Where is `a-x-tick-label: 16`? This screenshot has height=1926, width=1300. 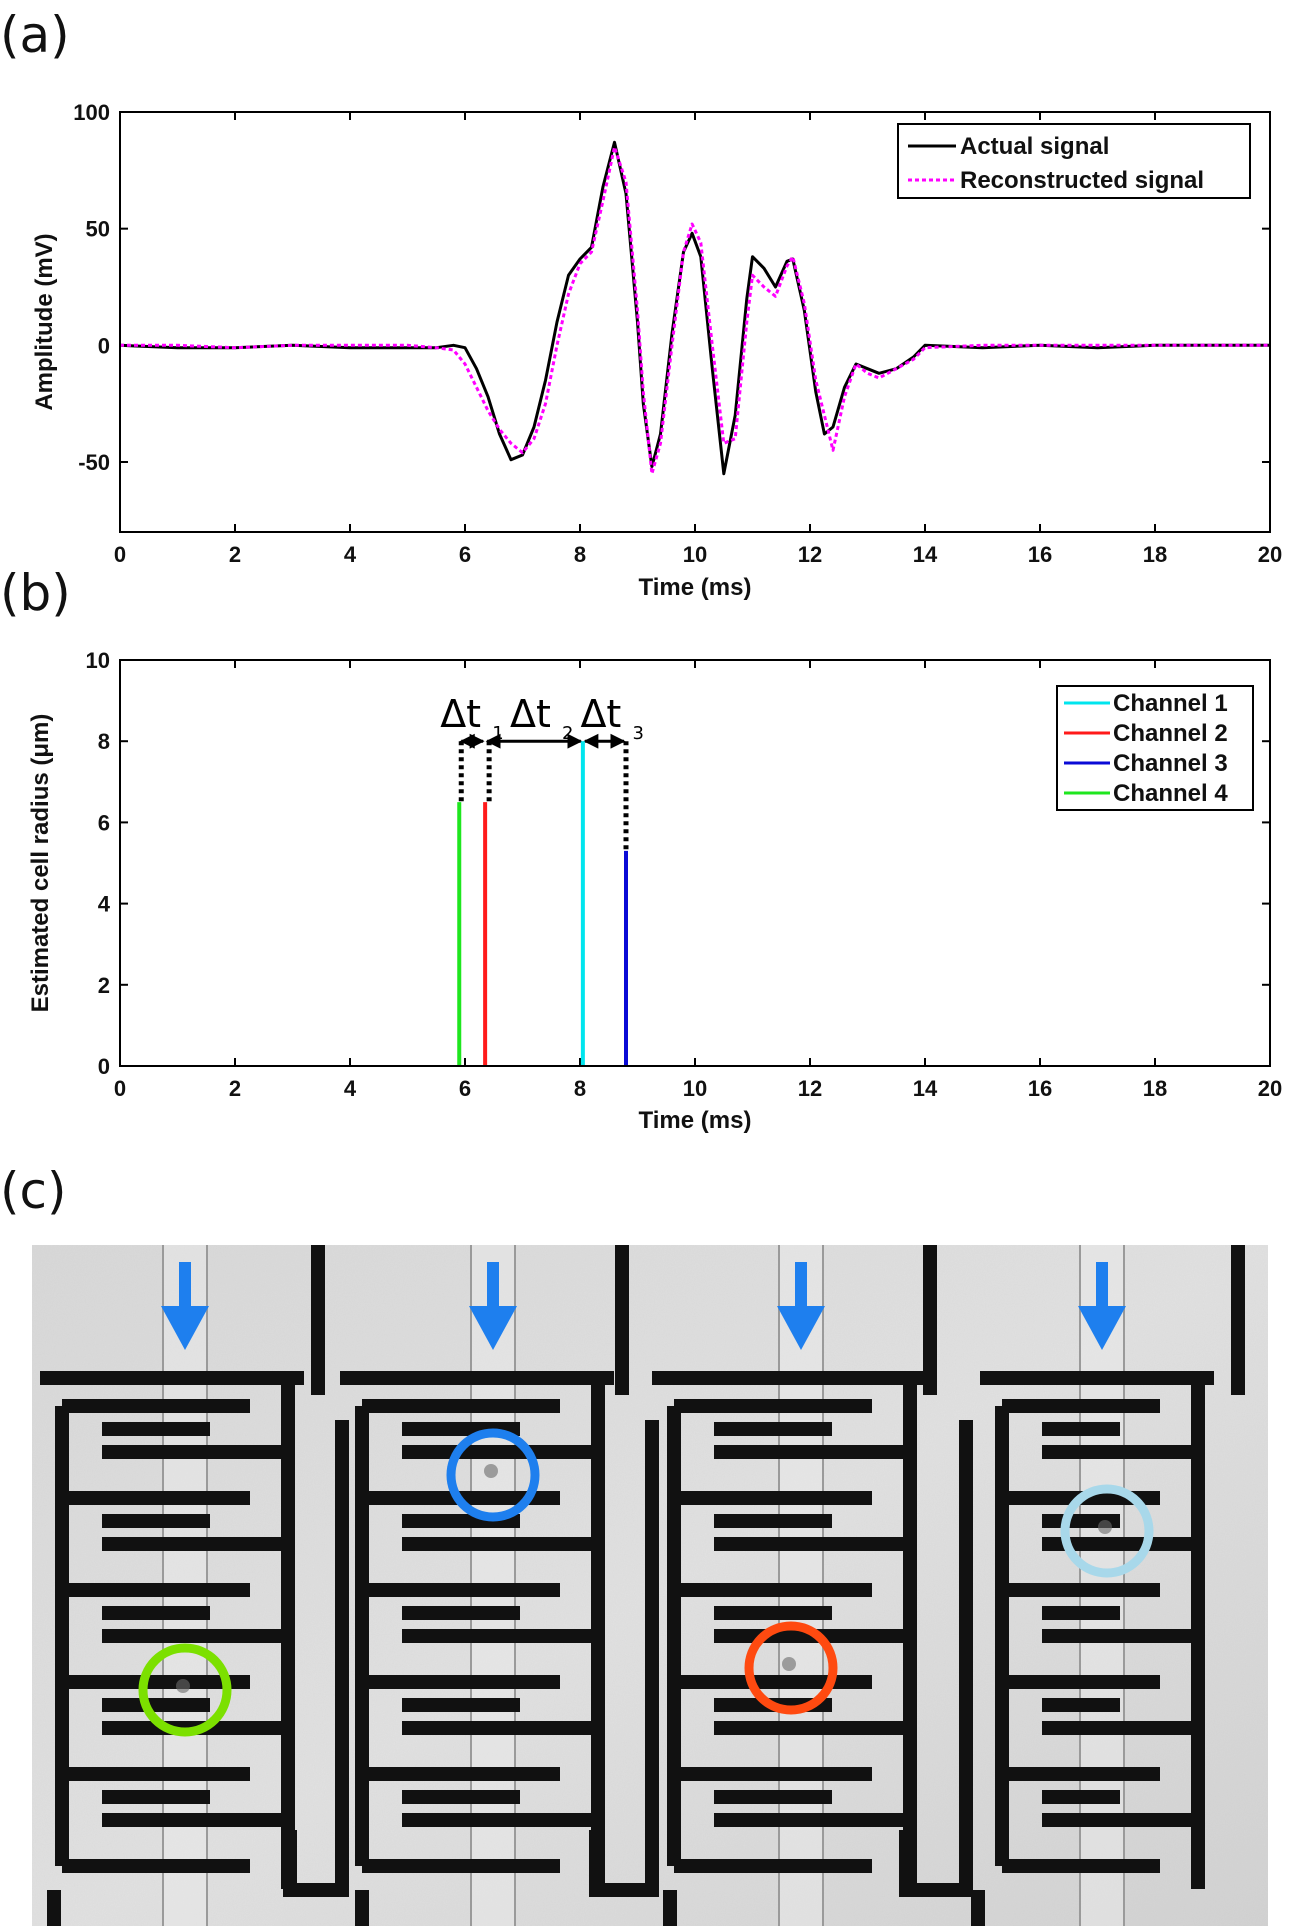
a-x-tick-label: 16 is located at coordinates (1040, 554).